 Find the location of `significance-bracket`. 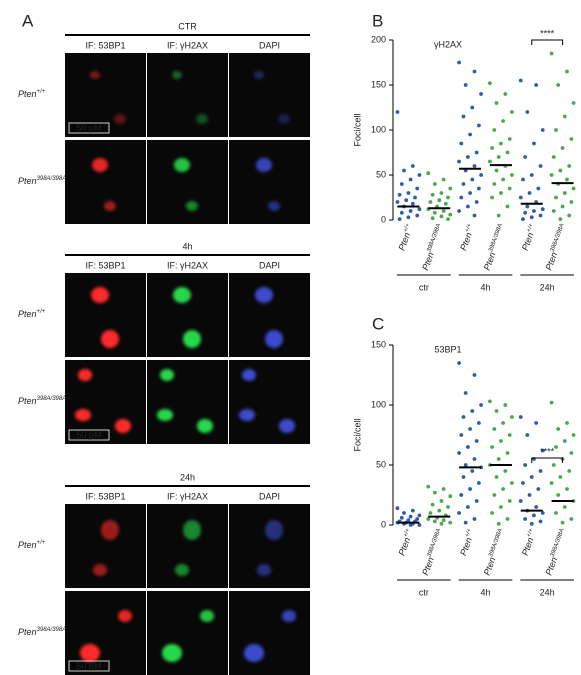

significance-bracket is located at coordinates (547, 460).